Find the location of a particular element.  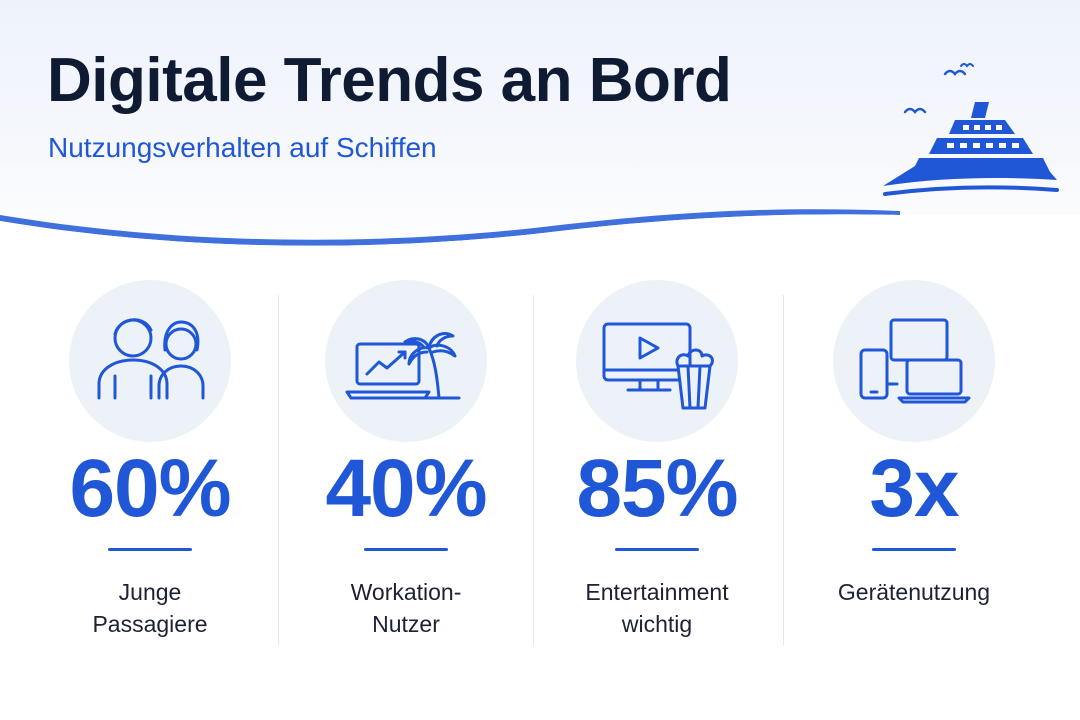

stat-workation: 40% Workation- Nutzer is located at coordinates (406, 470).